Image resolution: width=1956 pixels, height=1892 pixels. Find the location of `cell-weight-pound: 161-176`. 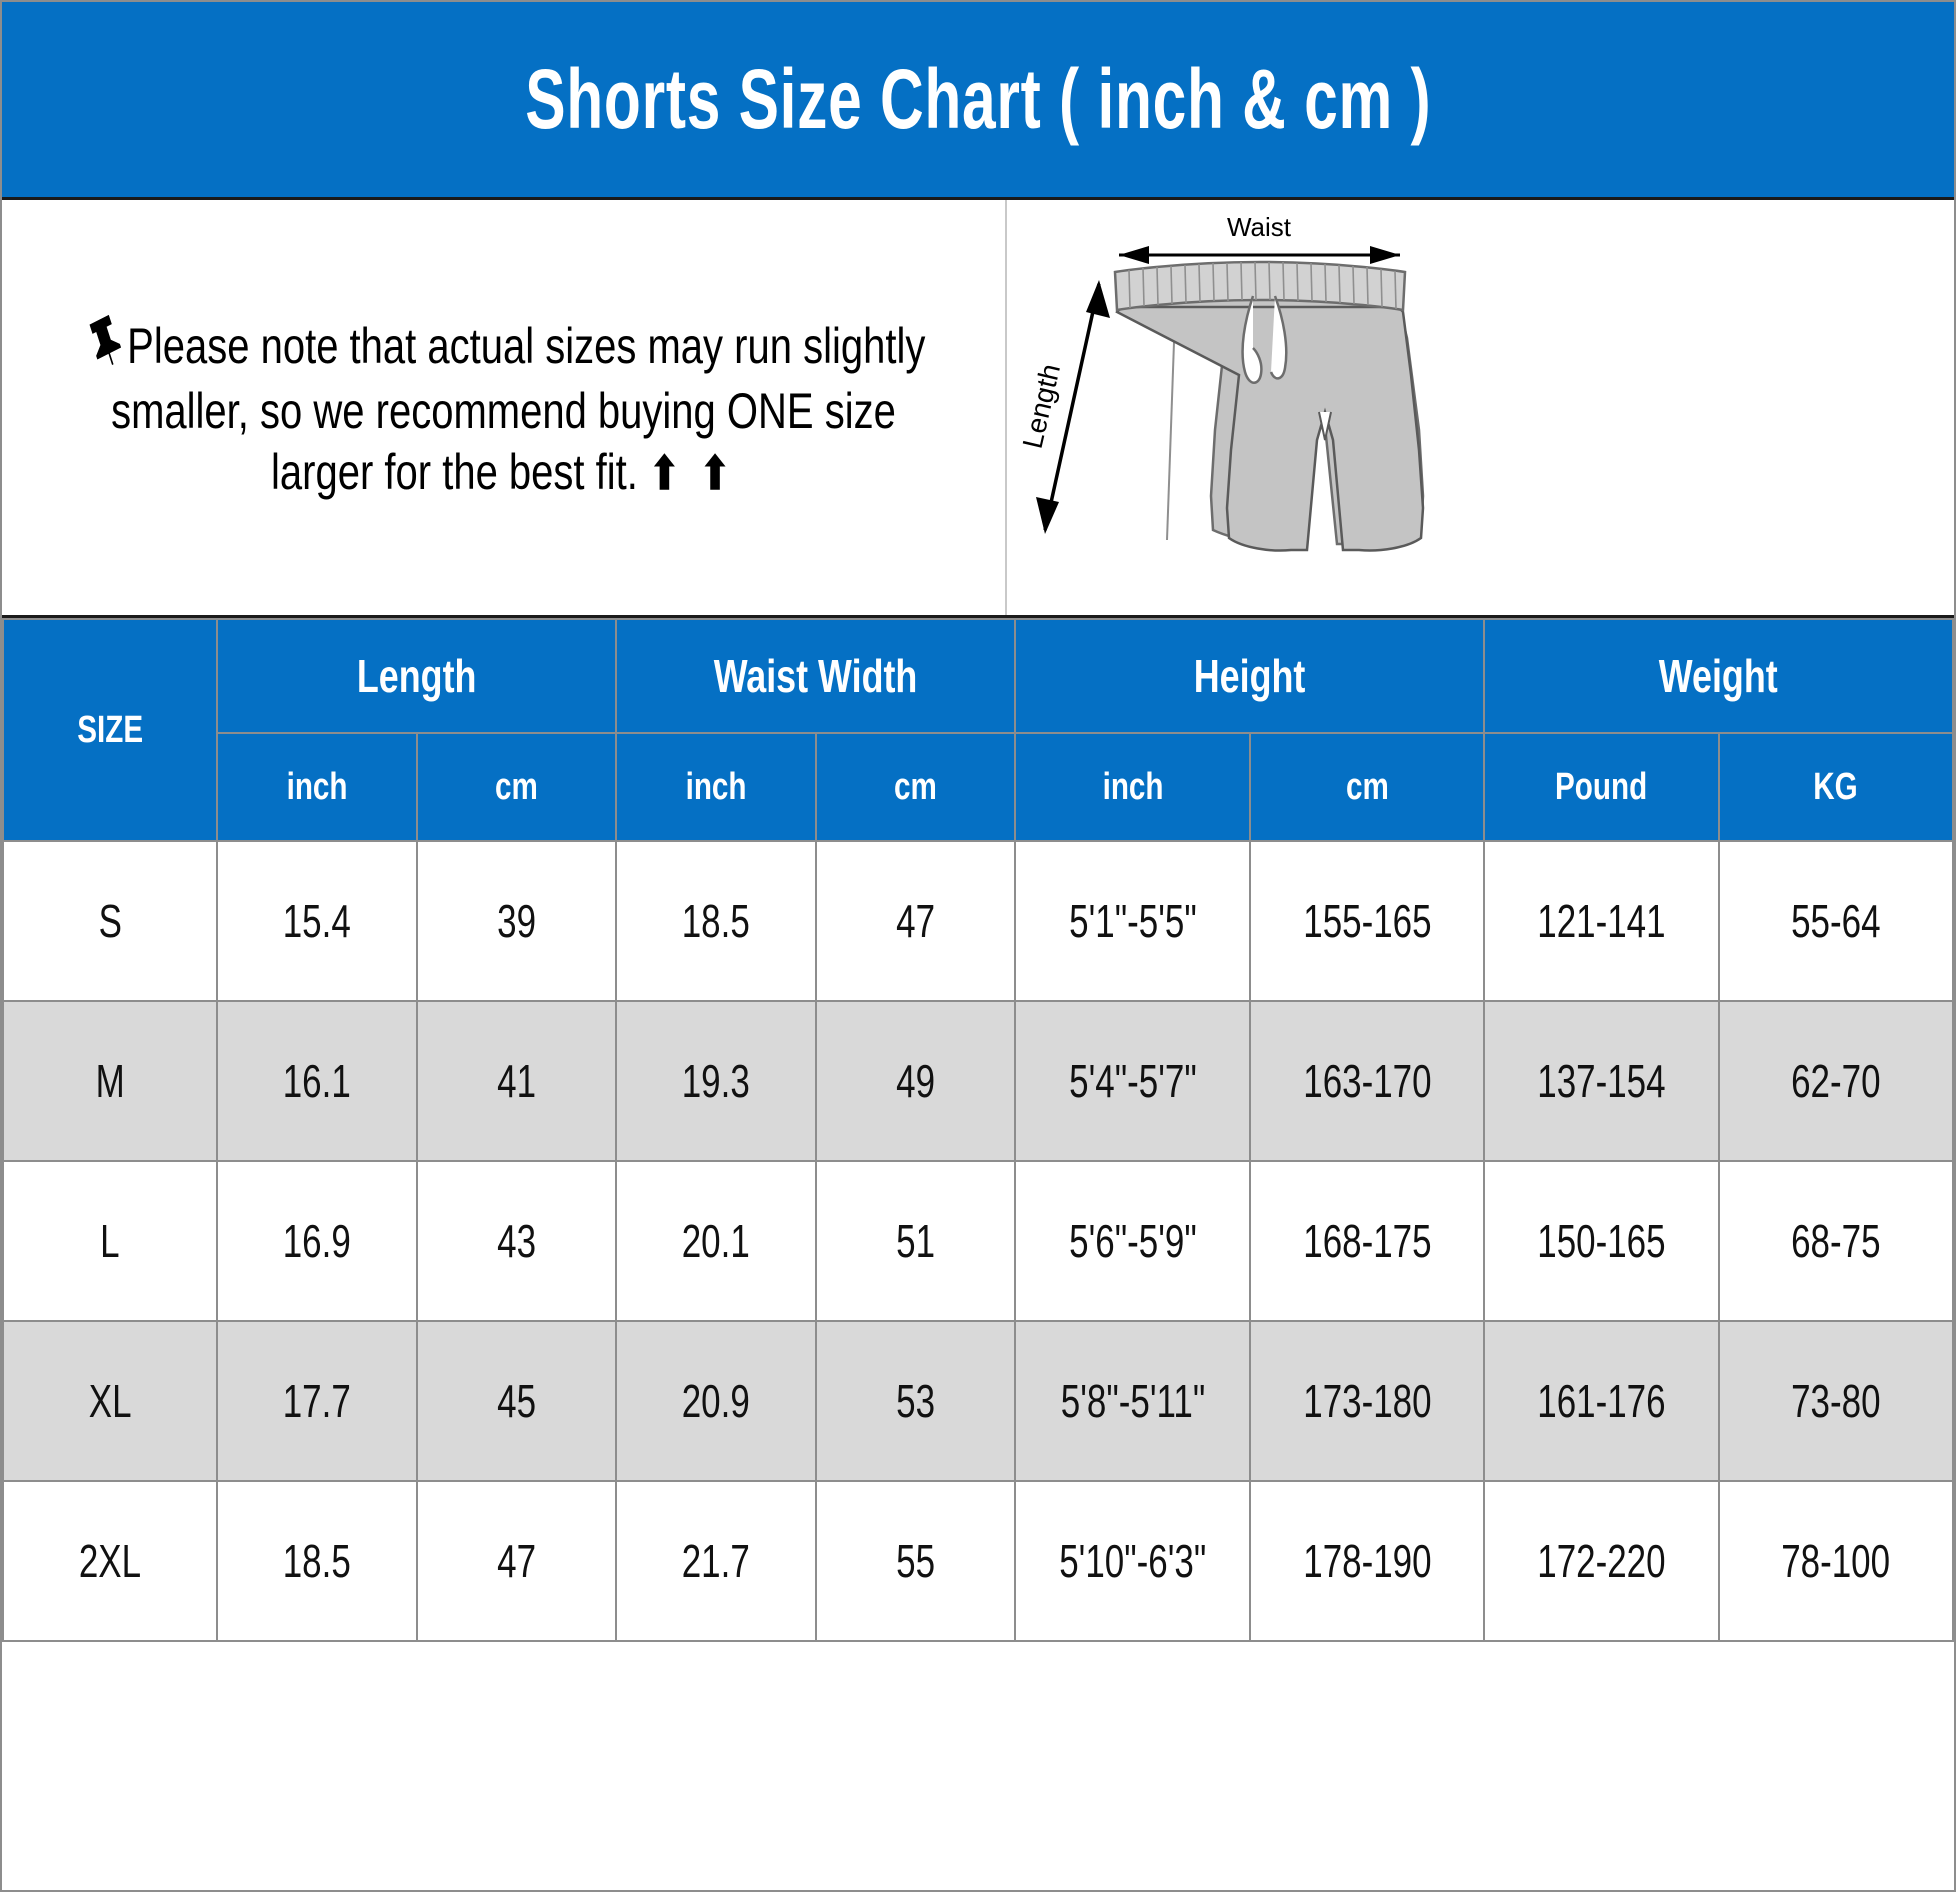

cell-weight-pound: 161-176 is located at coordinates (1601, 1401).